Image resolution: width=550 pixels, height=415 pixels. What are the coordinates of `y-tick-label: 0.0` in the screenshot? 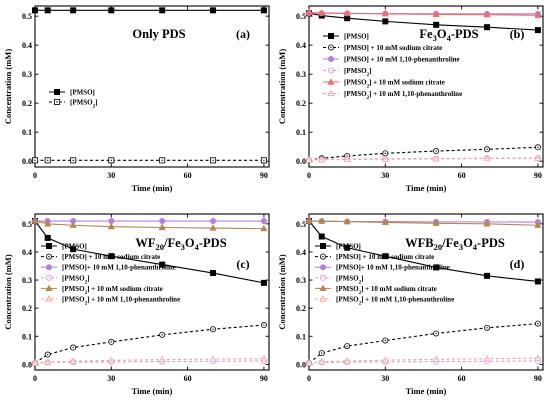 It's located at (27, 364).